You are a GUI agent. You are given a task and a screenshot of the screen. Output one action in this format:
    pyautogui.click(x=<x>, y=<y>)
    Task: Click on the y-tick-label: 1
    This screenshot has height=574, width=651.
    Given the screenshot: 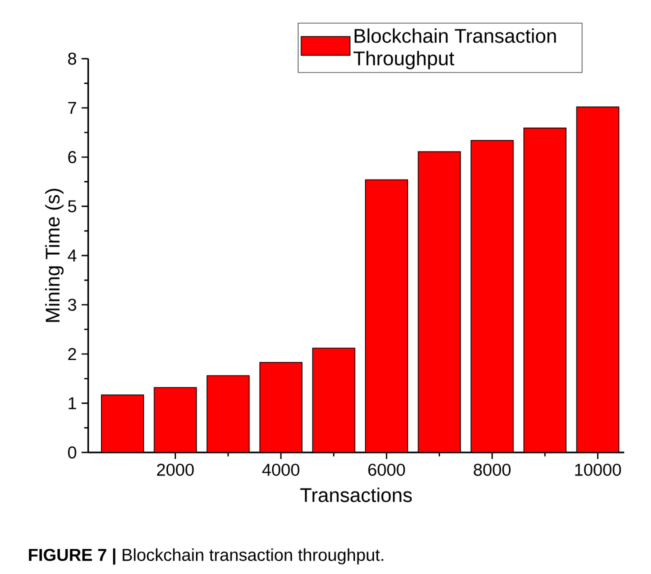 What is the action you would take?
    pyautogui.click(x=72, y=403)
    